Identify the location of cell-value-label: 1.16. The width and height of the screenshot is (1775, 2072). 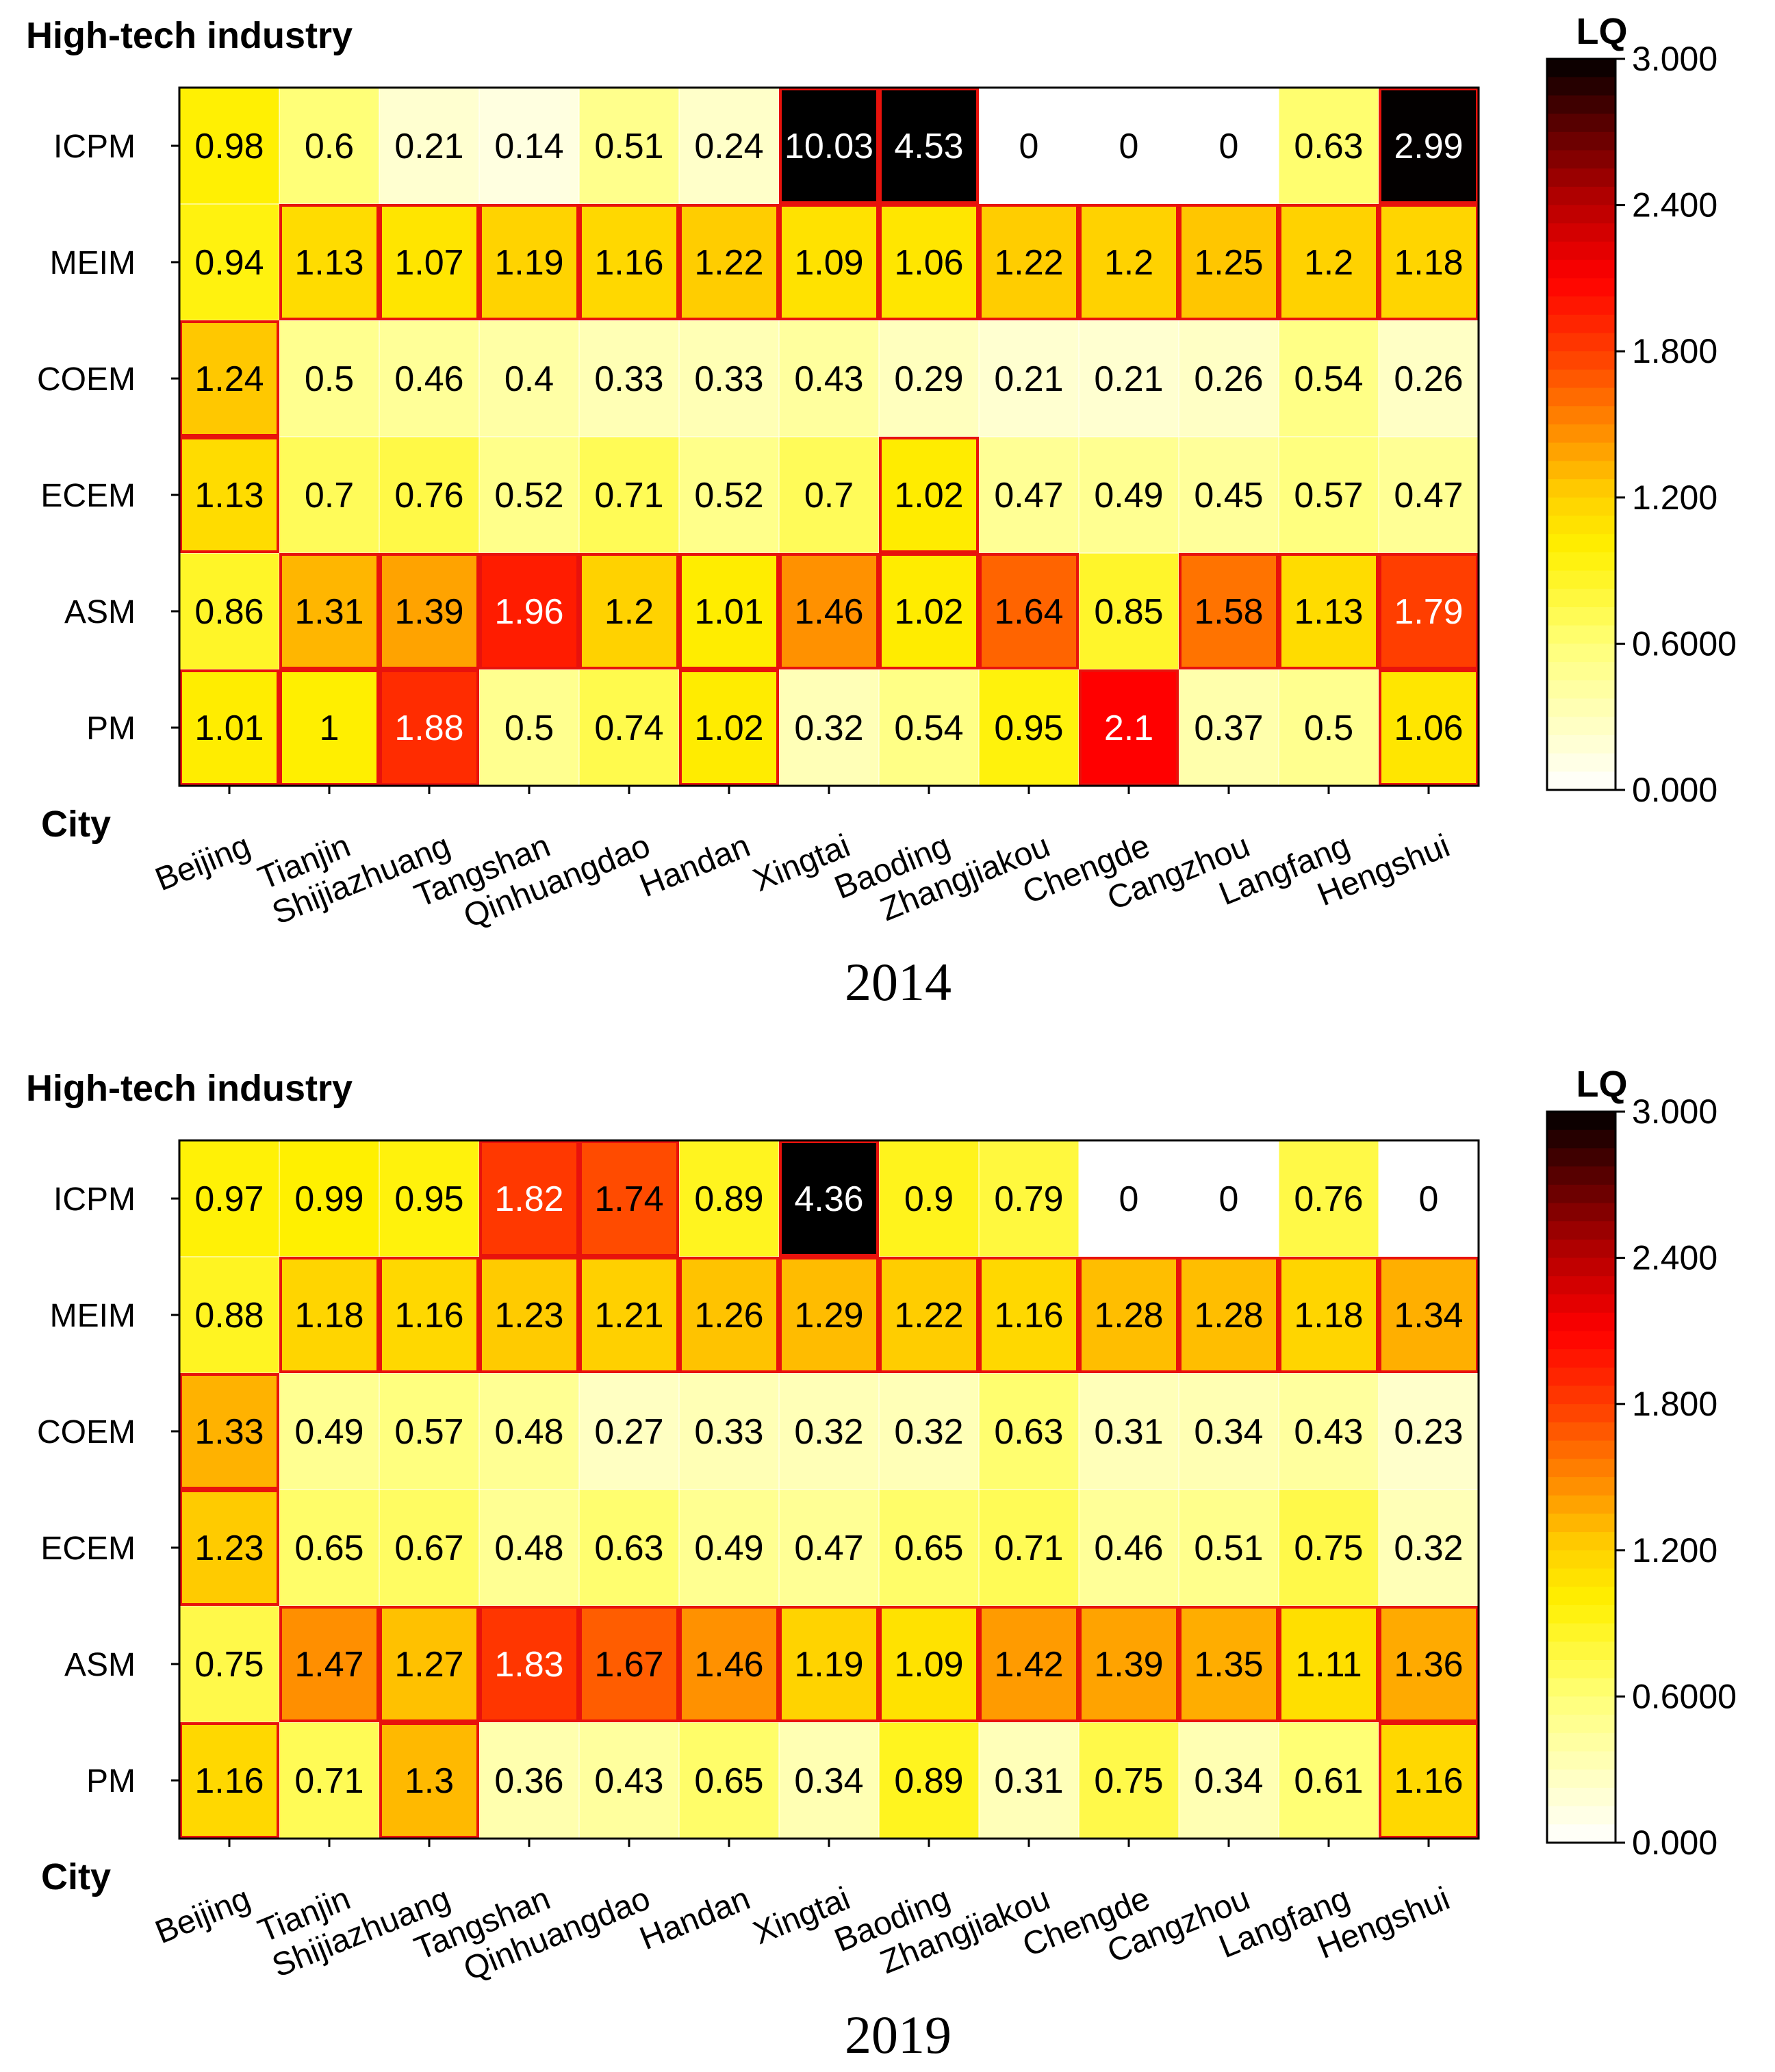
(1429, 1781).